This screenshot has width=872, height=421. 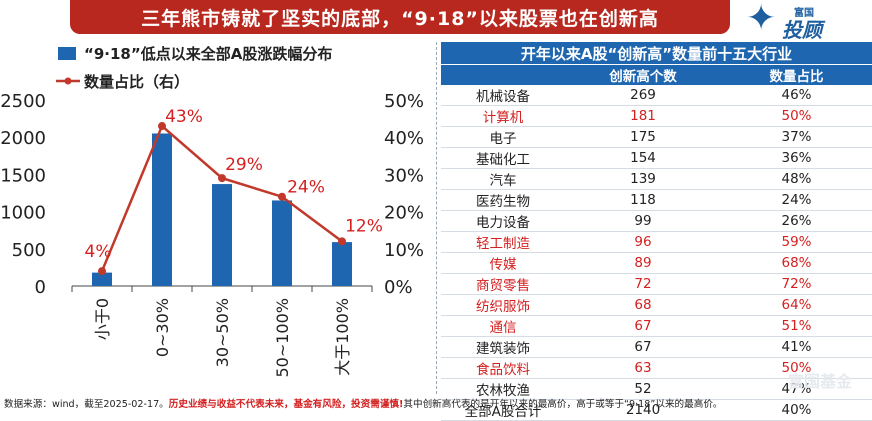 I want to click on cell-industry: 农林牧渔, so click(x=503, y=389).